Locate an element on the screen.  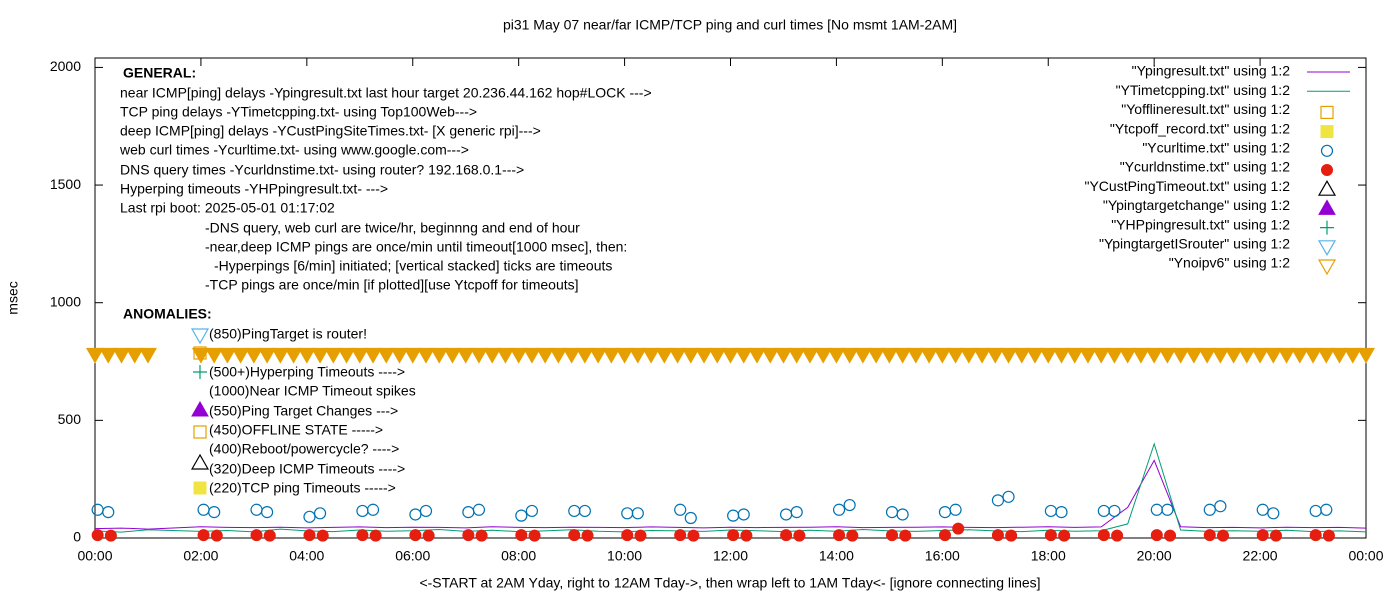
x-tick-label: 12:00 is located at coordinates (730, 556).